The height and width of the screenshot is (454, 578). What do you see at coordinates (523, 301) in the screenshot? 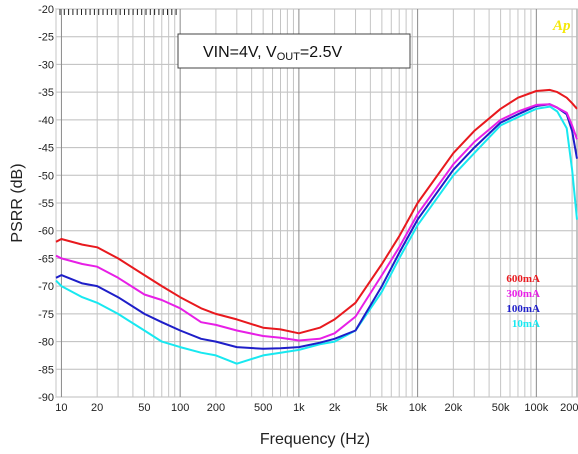
I see `legend: 600mA 300mA 100mA 10mA` at bounding box center [523, 301].